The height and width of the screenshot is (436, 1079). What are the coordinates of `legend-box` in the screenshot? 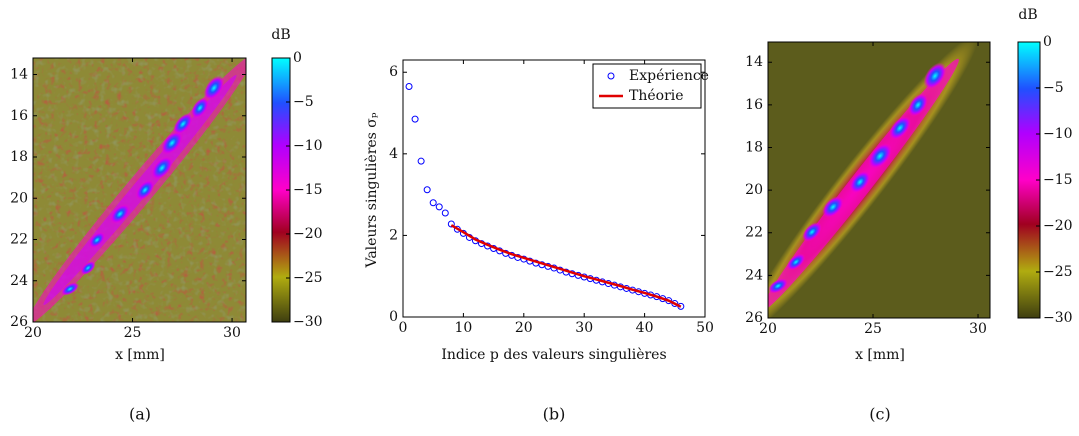 It's located at (647, 86).